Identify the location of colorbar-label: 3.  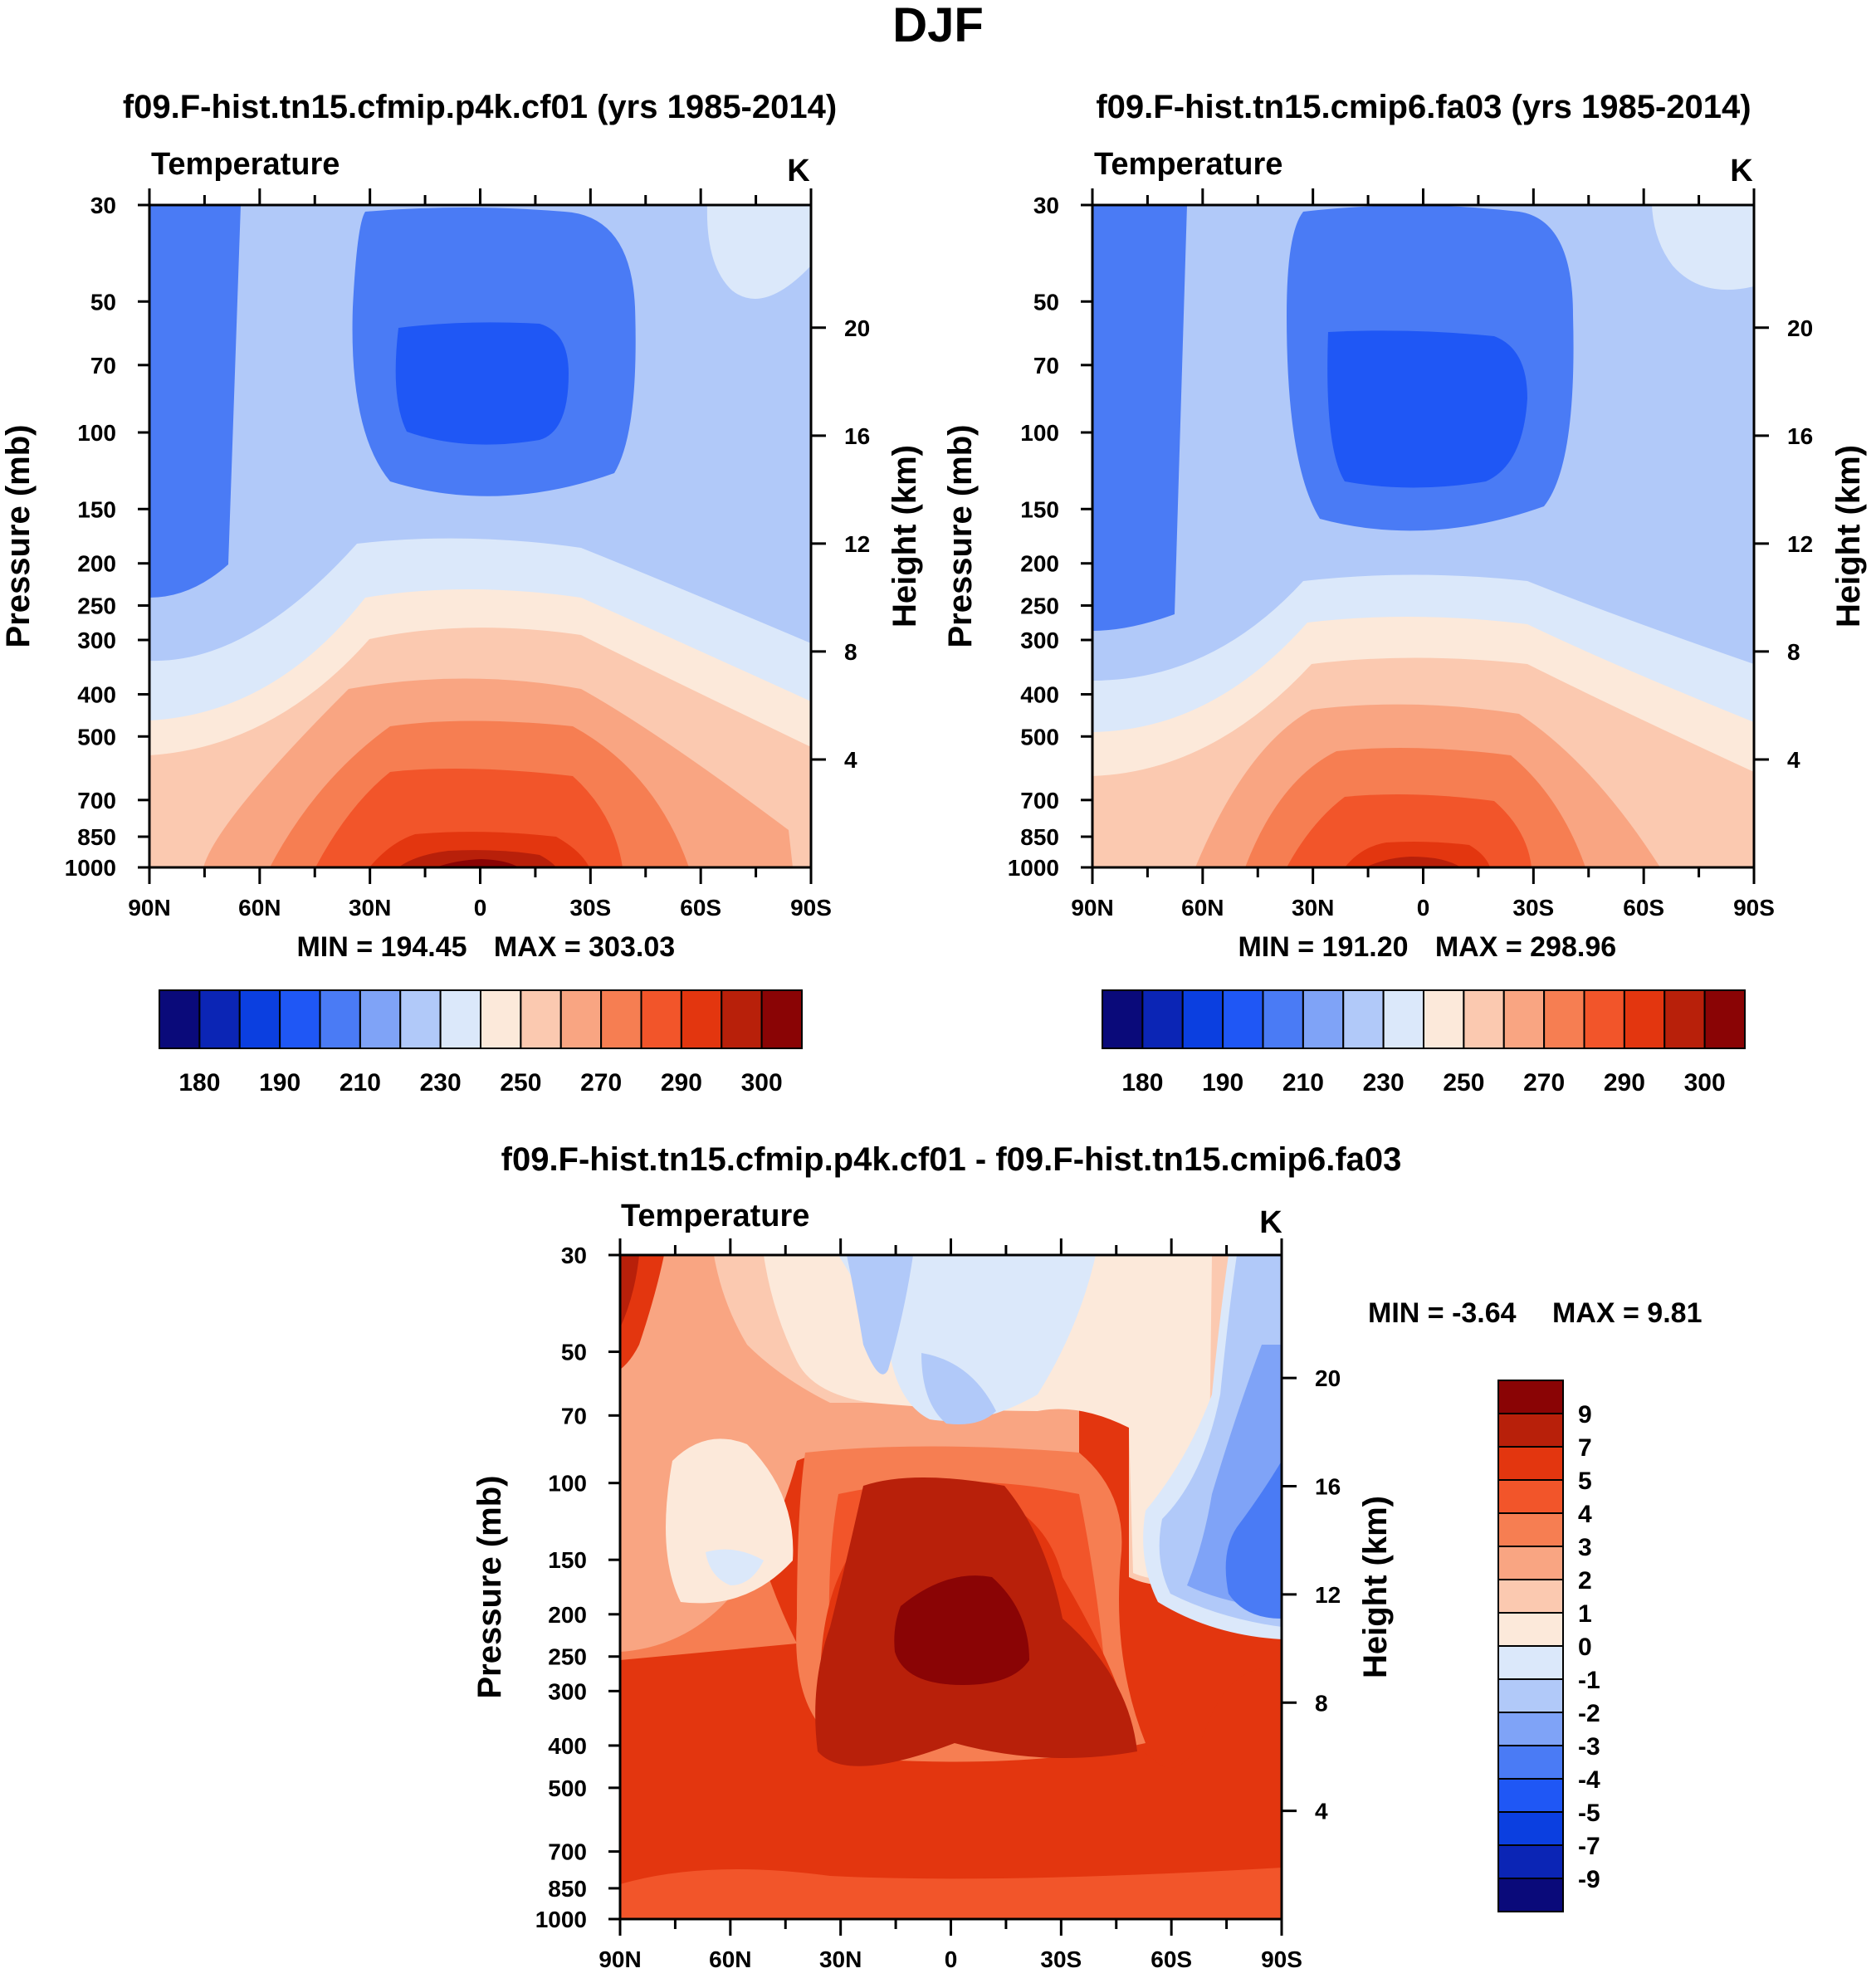
(1585, 1548).